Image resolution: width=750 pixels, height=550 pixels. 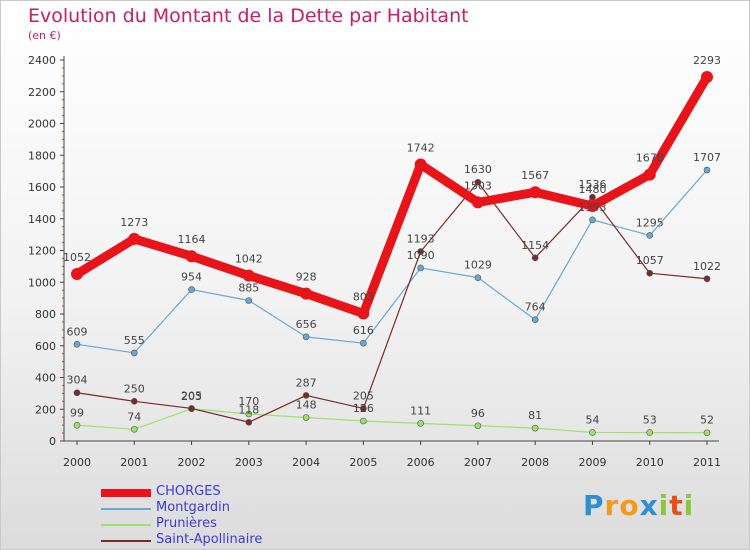 What do you see at coordinates (478, 462) in the screenshot?
I see `x-tick-label: 2007` at bounding box center [478, 462].